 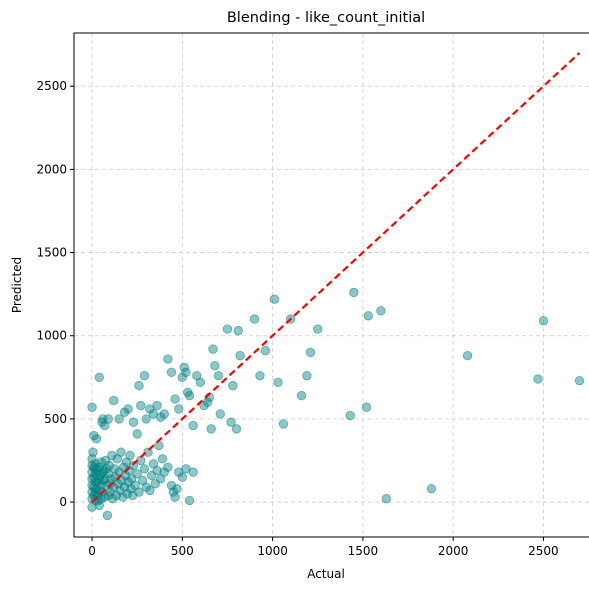 I want to click on x-axis-label: Actual, so click(x=326, y=574).